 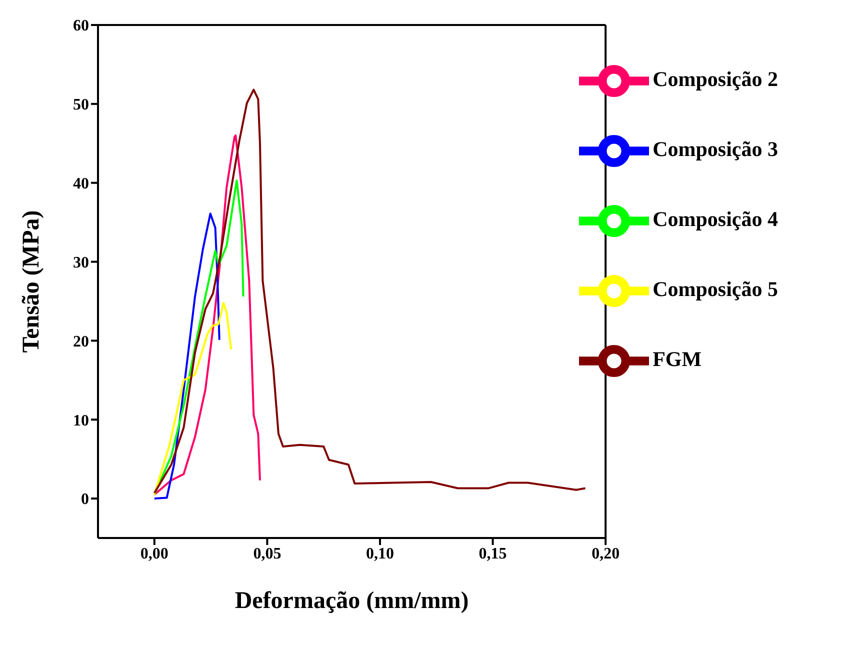 What do you see at coordinates (715, 288) in the screenshot?
I see `legend-label: Composição 5` at bounding box center [715, 288].